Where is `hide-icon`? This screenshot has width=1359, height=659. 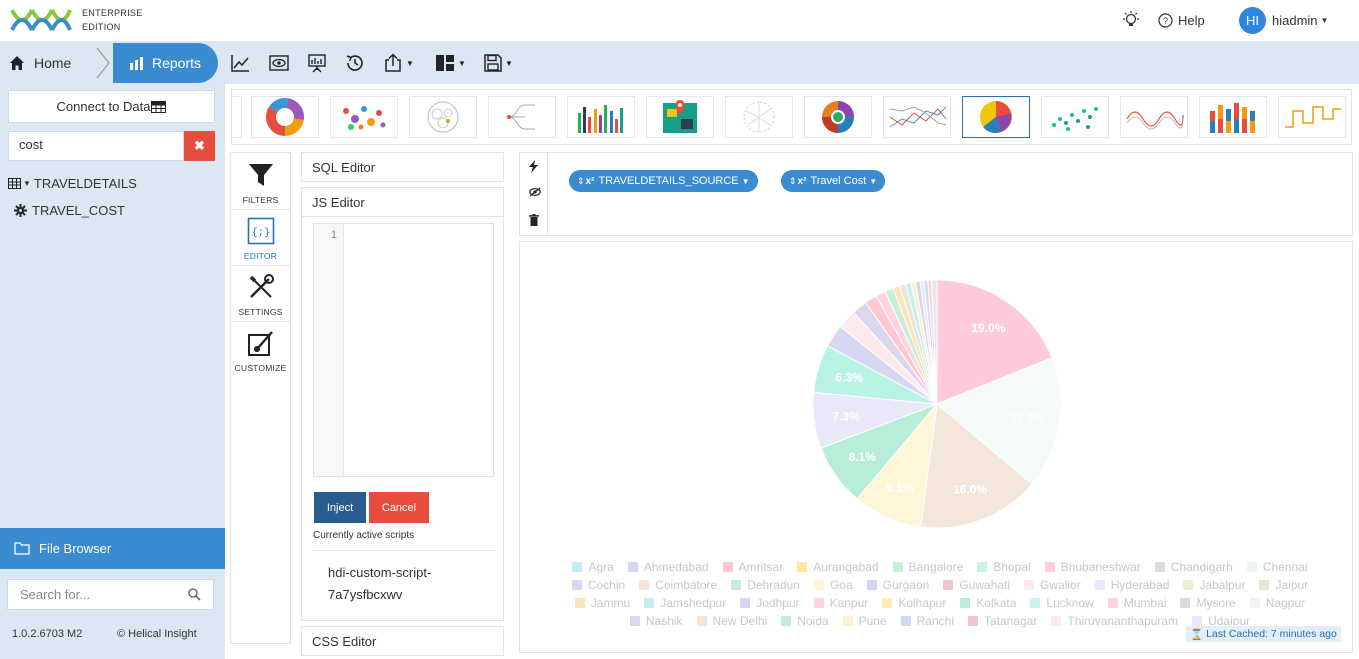
hide-icon is located at coordinates (535, 193).